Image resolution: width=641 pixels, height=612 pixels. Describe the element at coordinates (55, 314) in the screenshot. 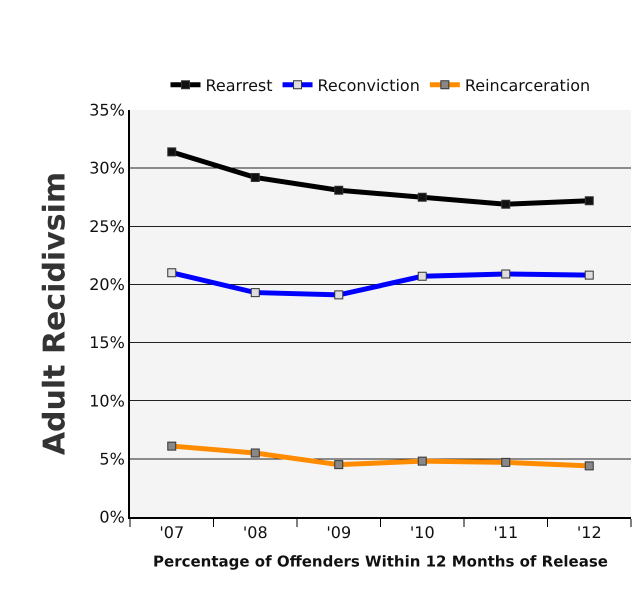

I see `y-axis-title: Adult Recidivsim` at that location.